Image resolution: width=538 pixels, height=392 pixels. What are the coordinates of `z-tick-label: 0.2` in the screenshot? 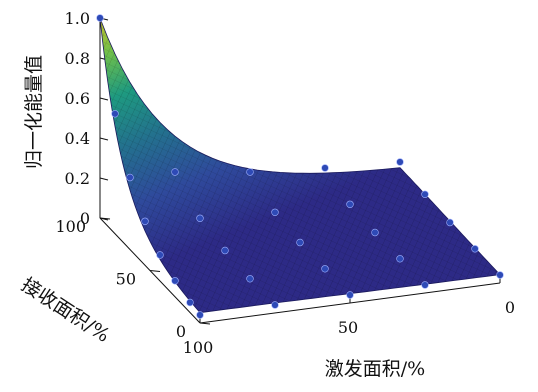 It's located at (77, 178).